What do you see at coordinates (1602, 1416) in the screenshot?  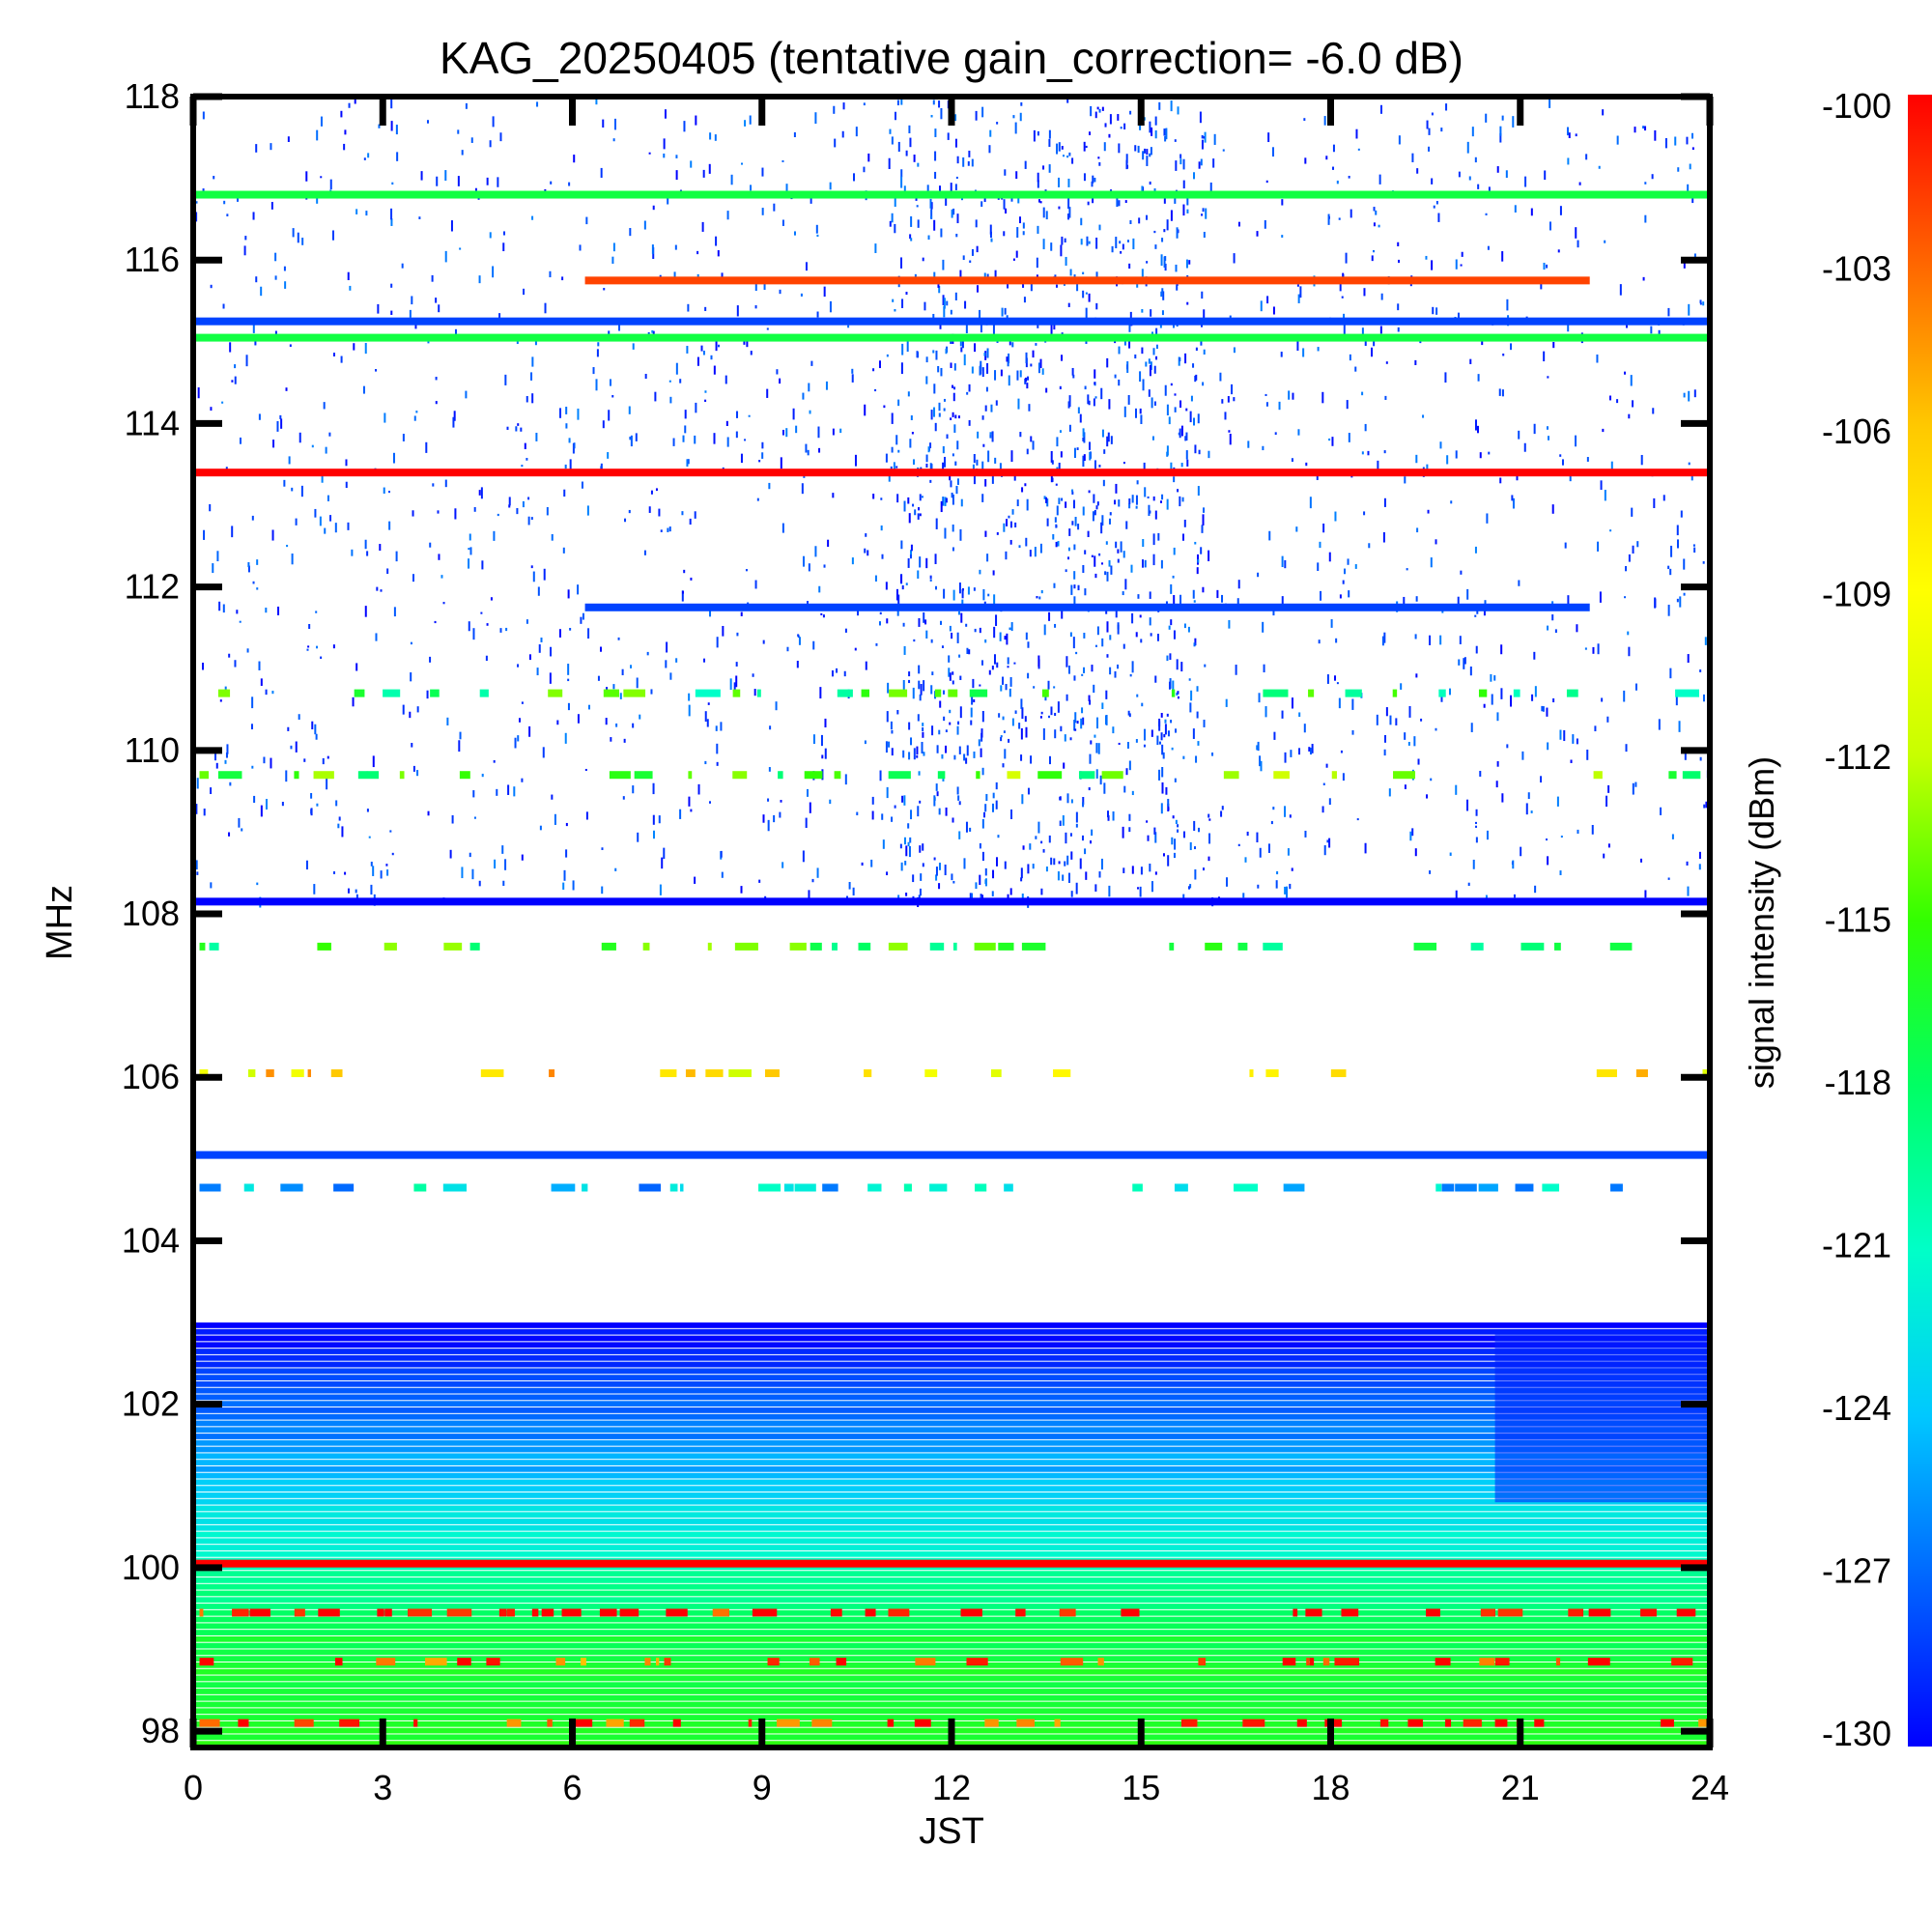 I see `evening-noise-dip` at bounding box center [1602, 1416].